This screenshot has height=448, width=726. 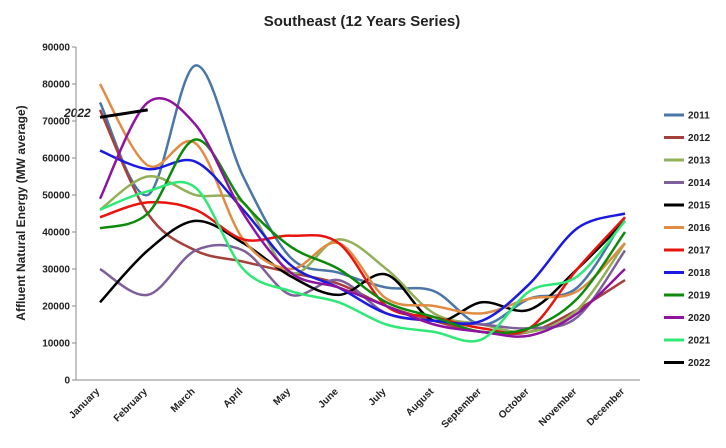 I want to click on x-tick-label: September, so click(x=462, y=408).